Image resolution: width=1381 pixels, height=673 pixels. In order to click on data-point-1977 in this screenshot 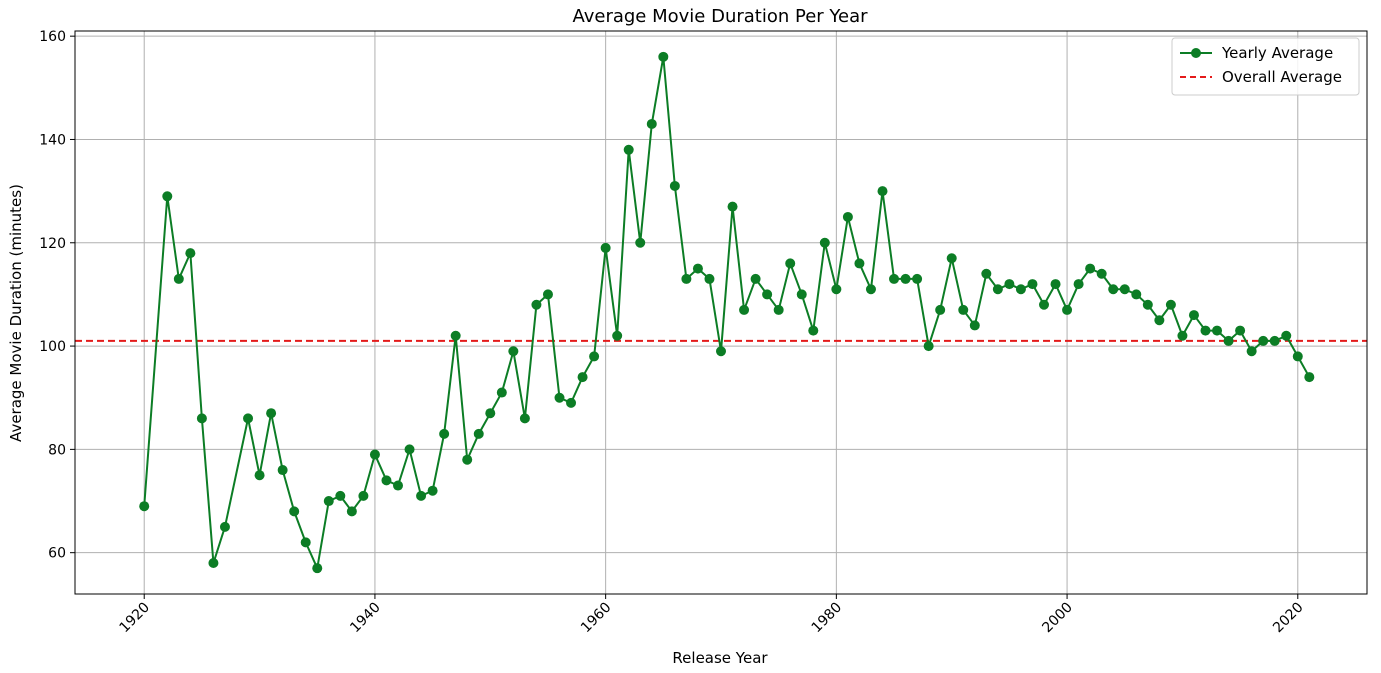, I will do `click(801, 294)`.